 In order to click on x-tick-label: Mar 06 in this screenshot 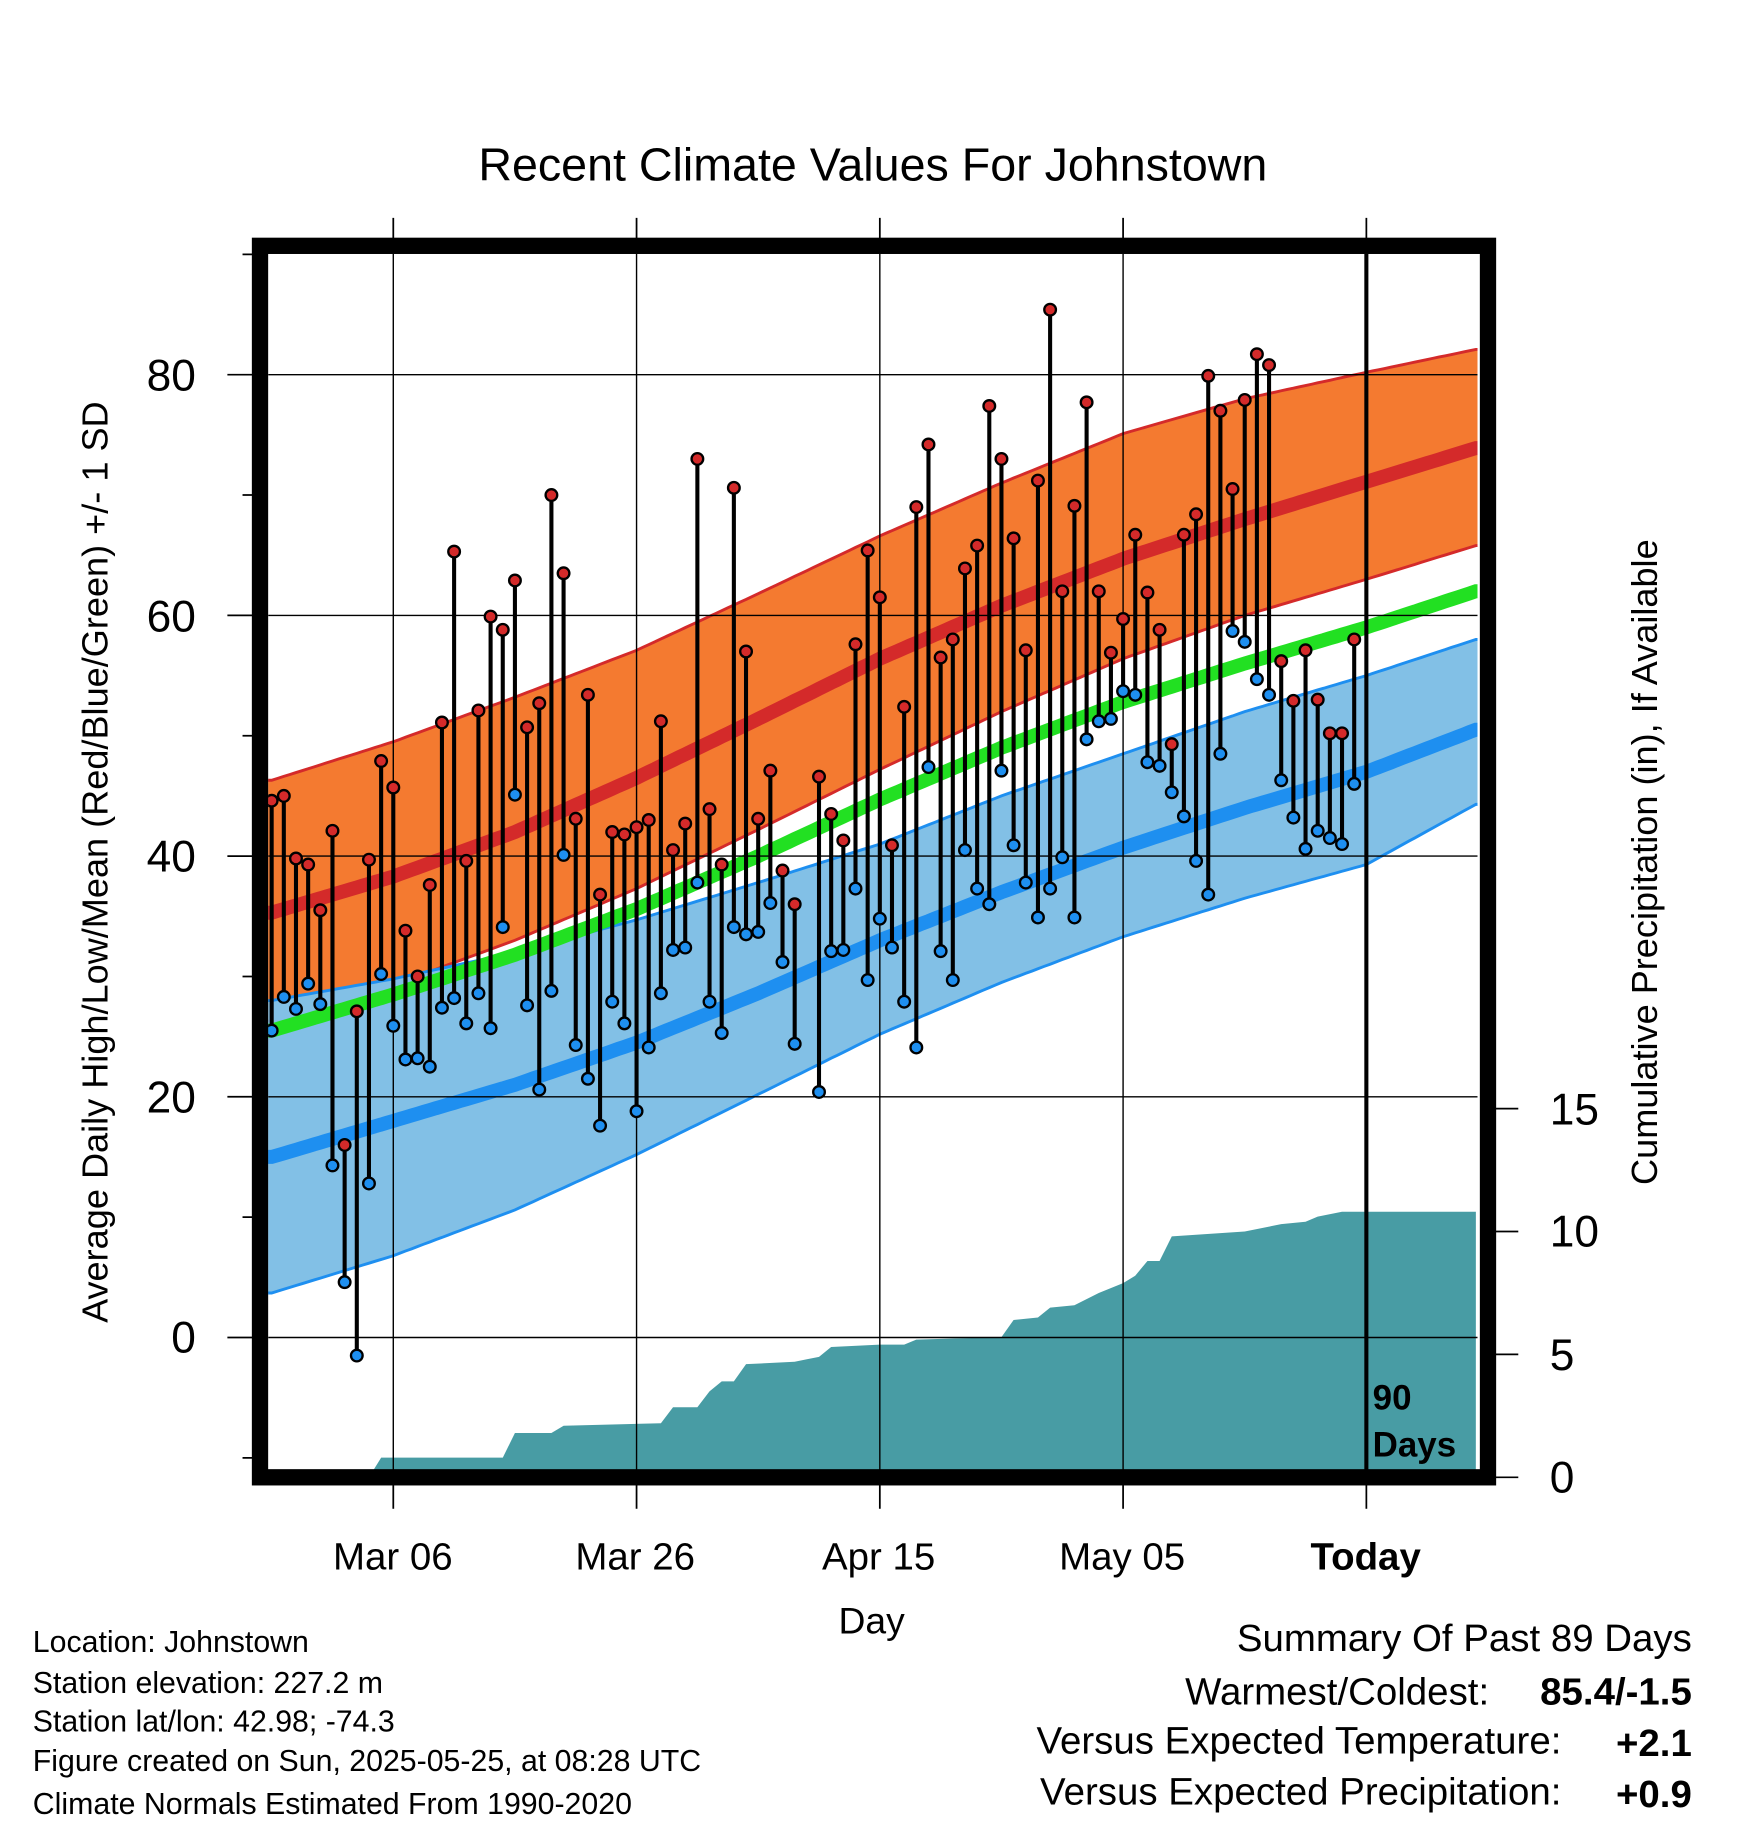, I will do `click(393, 1556)`.